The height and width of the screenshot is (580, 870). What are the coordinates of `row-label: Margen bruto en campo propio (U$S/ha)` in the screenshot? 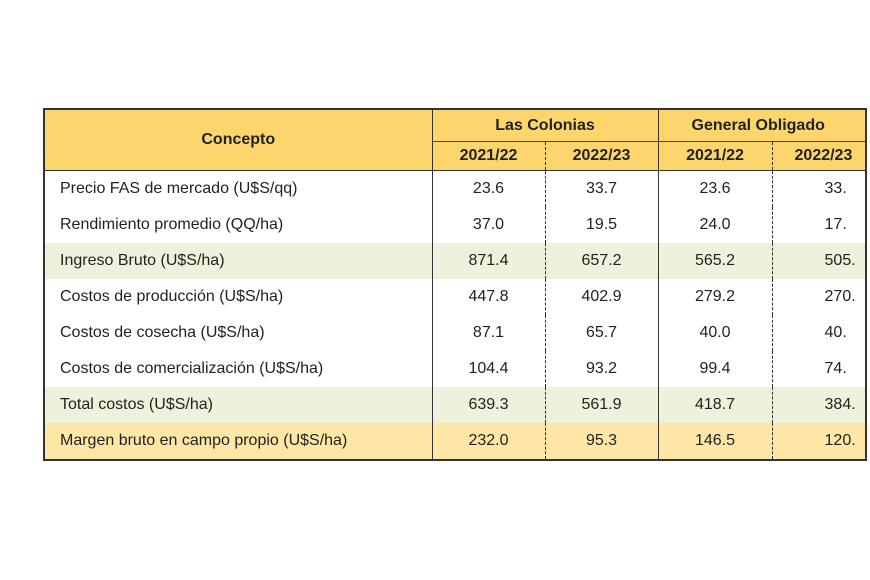 It's located at (238, 441).